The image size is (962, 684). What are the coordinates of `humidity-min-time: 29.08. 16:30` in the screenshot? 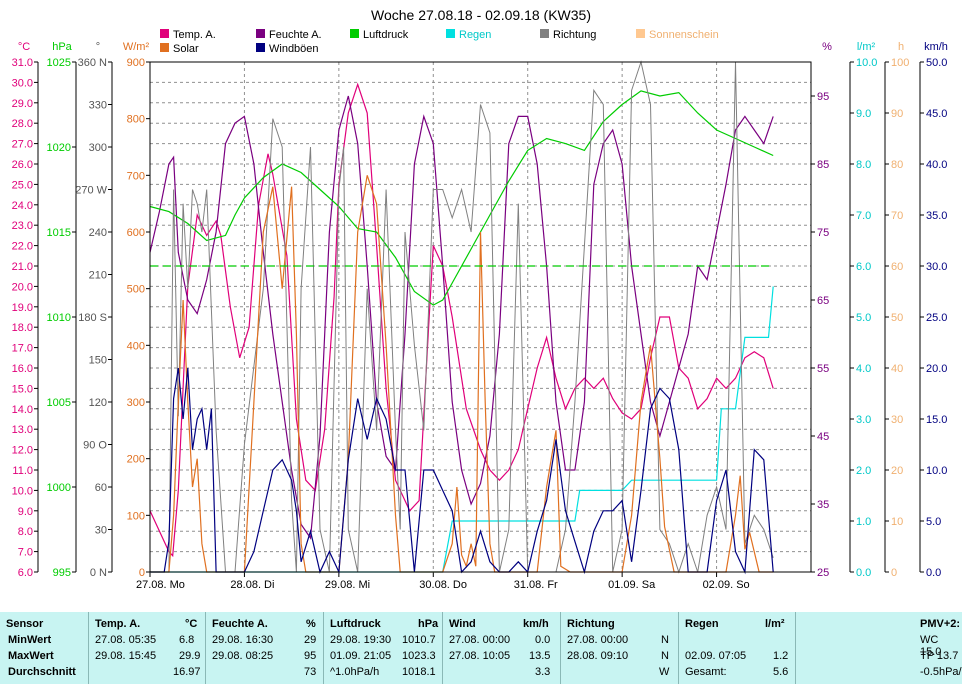 It's located at (243, 640).